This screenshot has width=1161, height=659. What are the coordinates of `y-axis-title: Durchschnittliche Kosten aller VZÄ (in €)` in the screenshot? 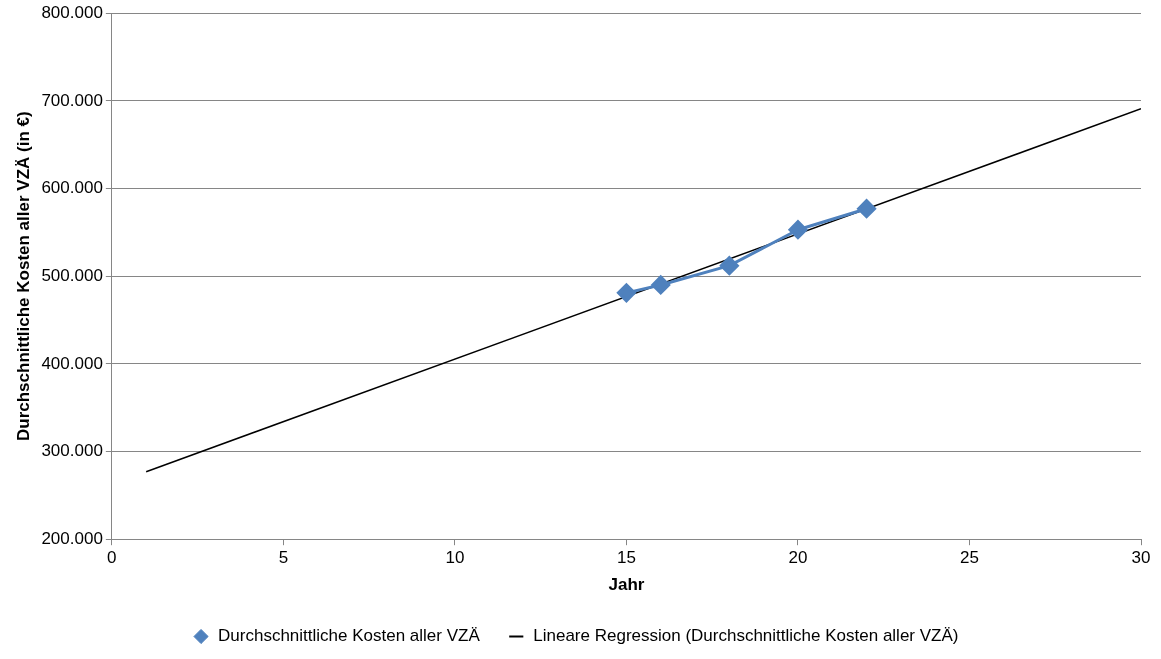 It's located at (23, 276).